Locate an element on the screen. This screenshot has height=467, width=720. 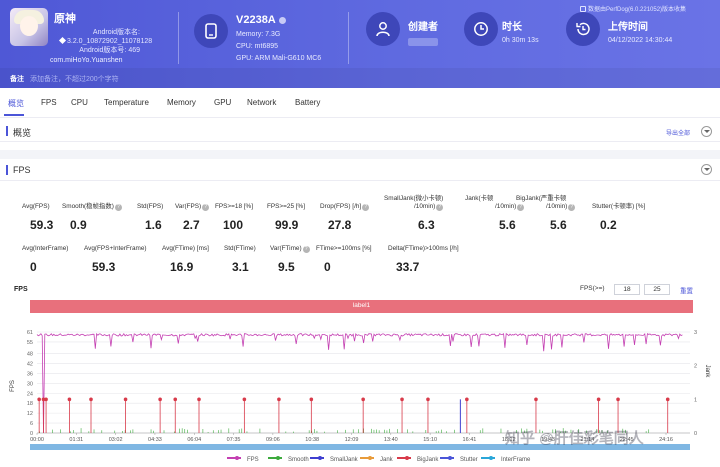
fps-threshold-input-1: 18 is located at coordinates (627, 289).